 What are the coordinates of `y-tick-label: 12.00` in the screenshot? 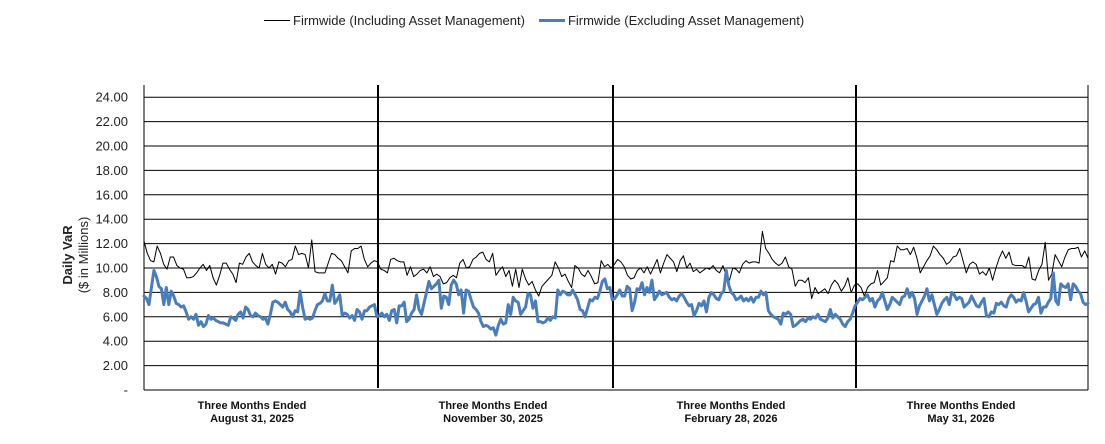 It's located at (111, 243).